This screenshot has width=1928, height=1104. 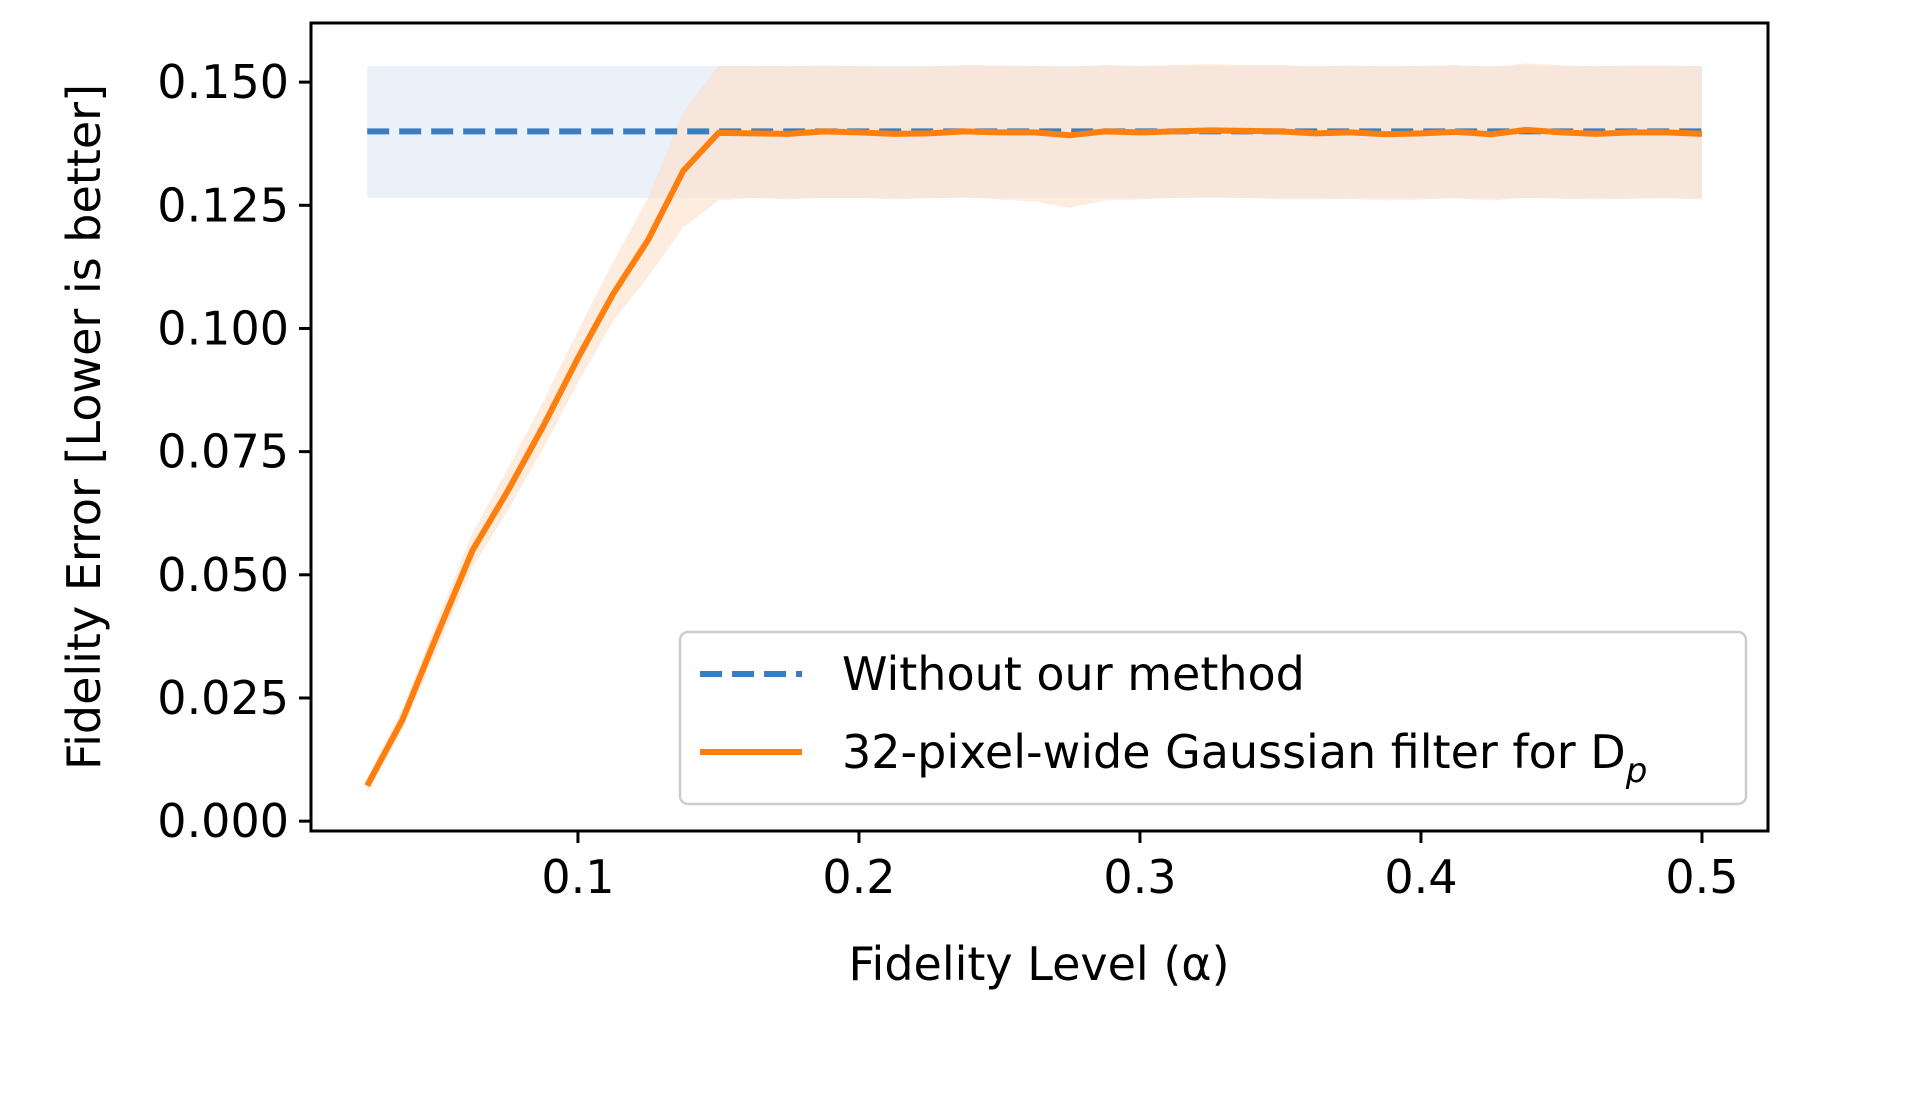 What do you see at coordinates (858, 877) in the screenshot?
I see `x-tick-label: 0.2` at bounding box center [858, 877].